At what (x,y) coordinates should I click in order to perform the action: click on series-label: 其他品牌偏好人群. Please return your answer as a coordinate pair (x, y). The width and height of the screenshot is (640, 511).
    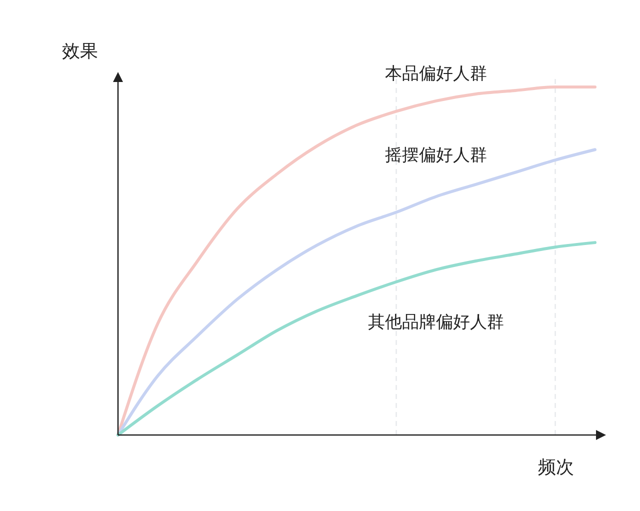
    Looking at the image, I should click on (436, 322).